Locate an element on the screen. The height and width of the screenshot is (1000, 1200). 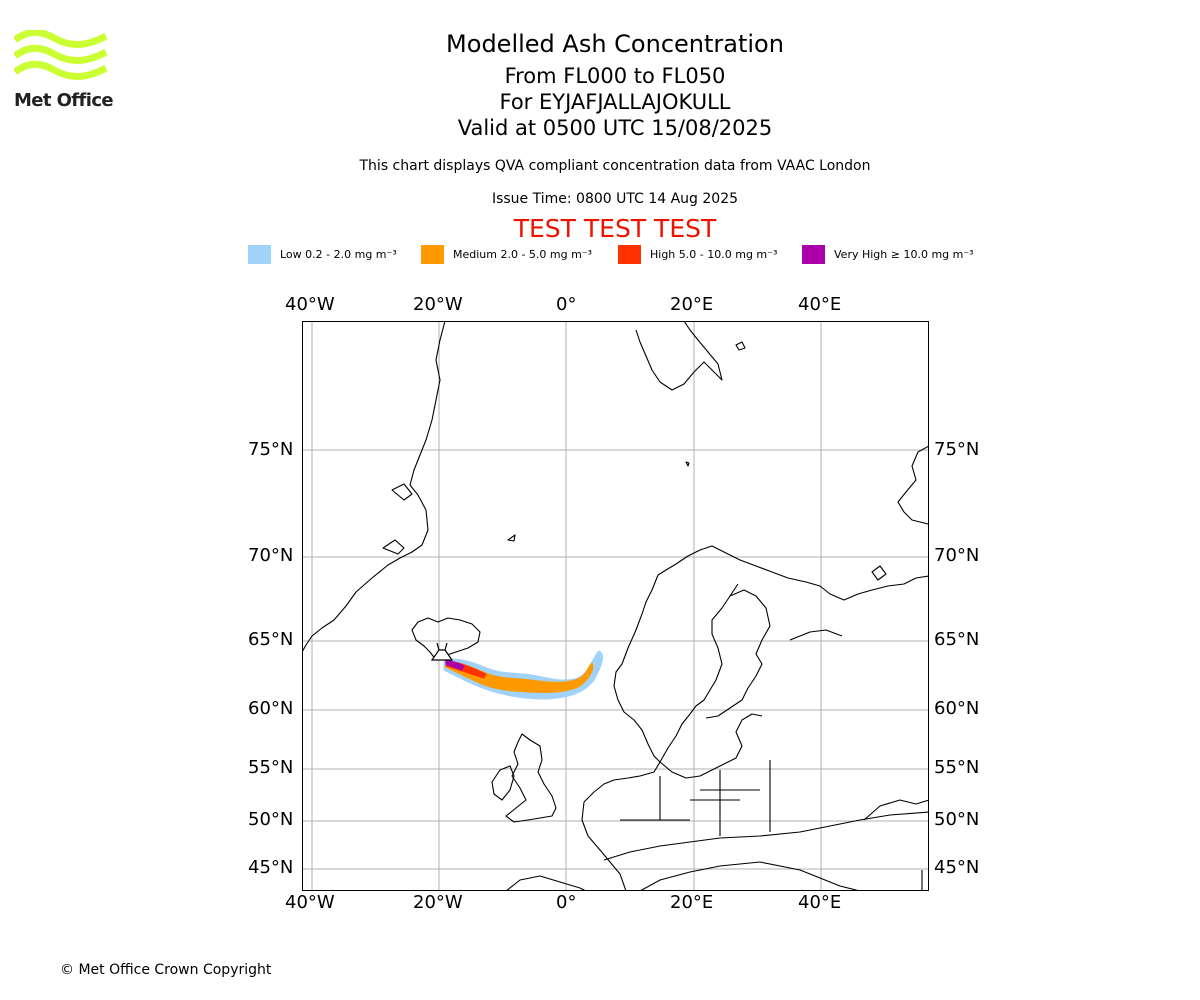
valid-time: Valid at 0500 UTC 15/08/2025 is located at coordinates (615, 128).